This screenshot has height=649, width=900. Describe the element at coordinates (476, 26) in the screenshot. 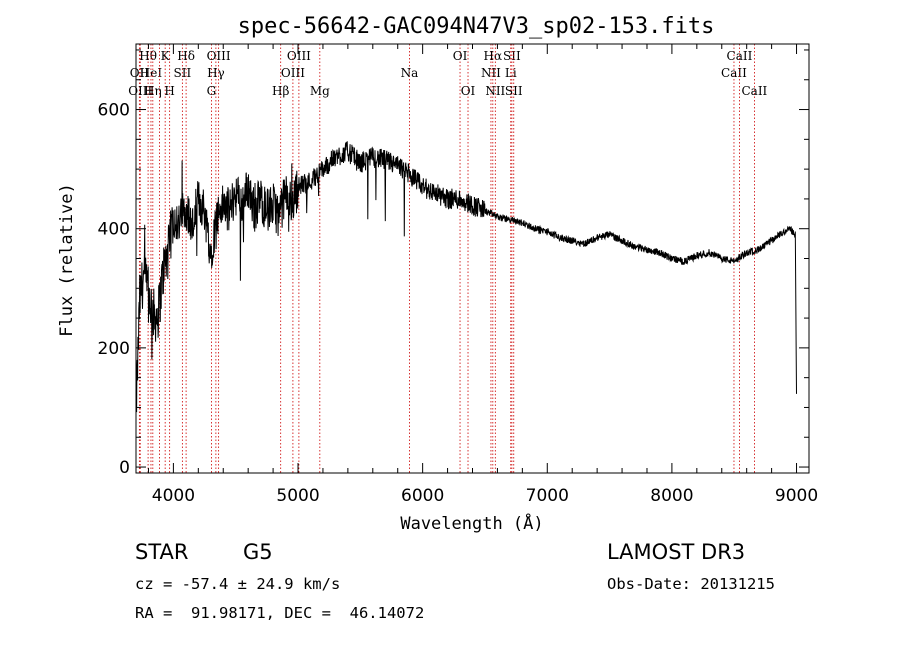

I see `chart-title: spec-56642-GAC094N47V3_sp02-153.fits` at that location.